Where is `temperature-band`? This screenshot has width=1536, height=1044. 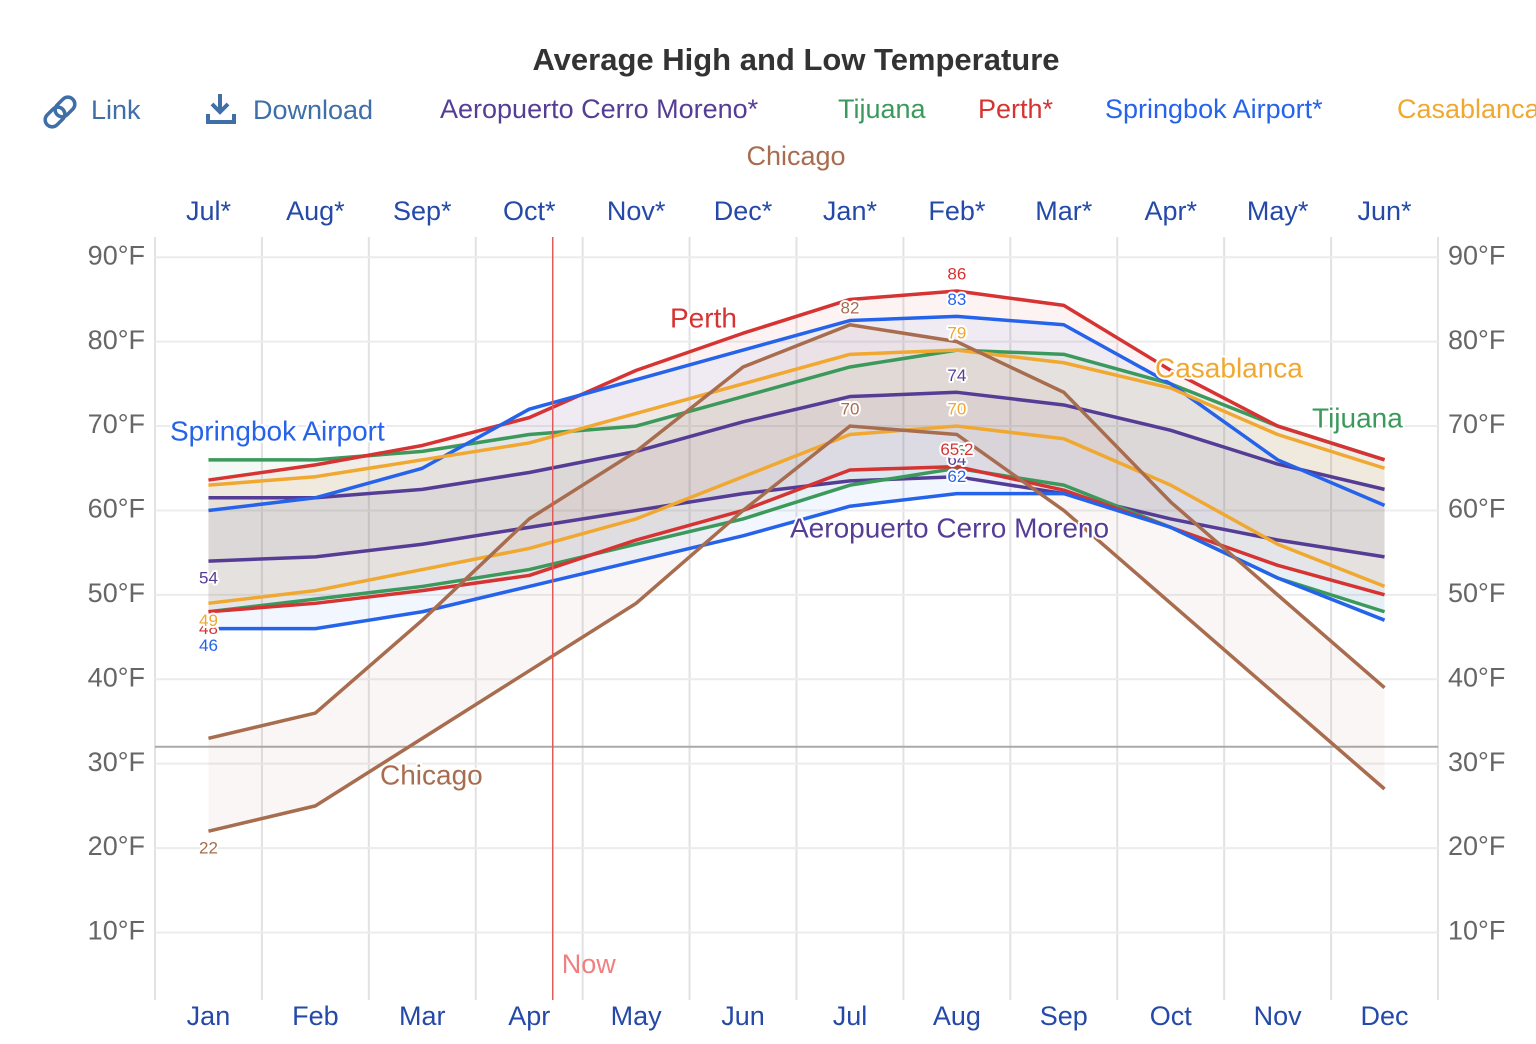 temperature-band is located at coordinates (796, 477).